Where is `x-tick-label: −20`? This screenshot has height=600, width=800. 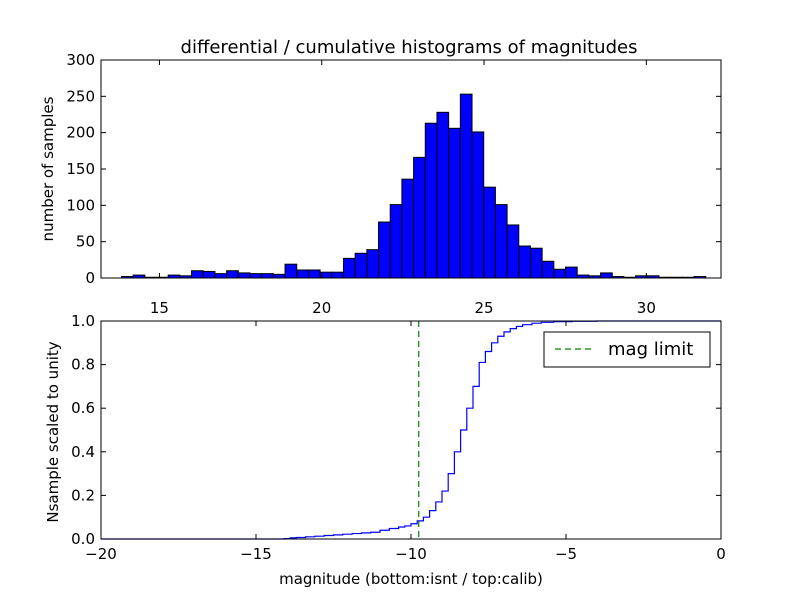 x-tick-label: −20 is located at coordinates (101, 554).